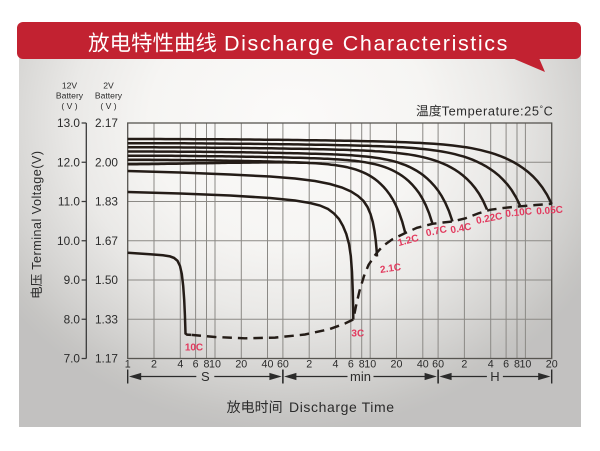  What do you see at coordinates (342, 407) in the screenshot?
I see `svg-text: Discharge Time` at bounding box center [342, 407].